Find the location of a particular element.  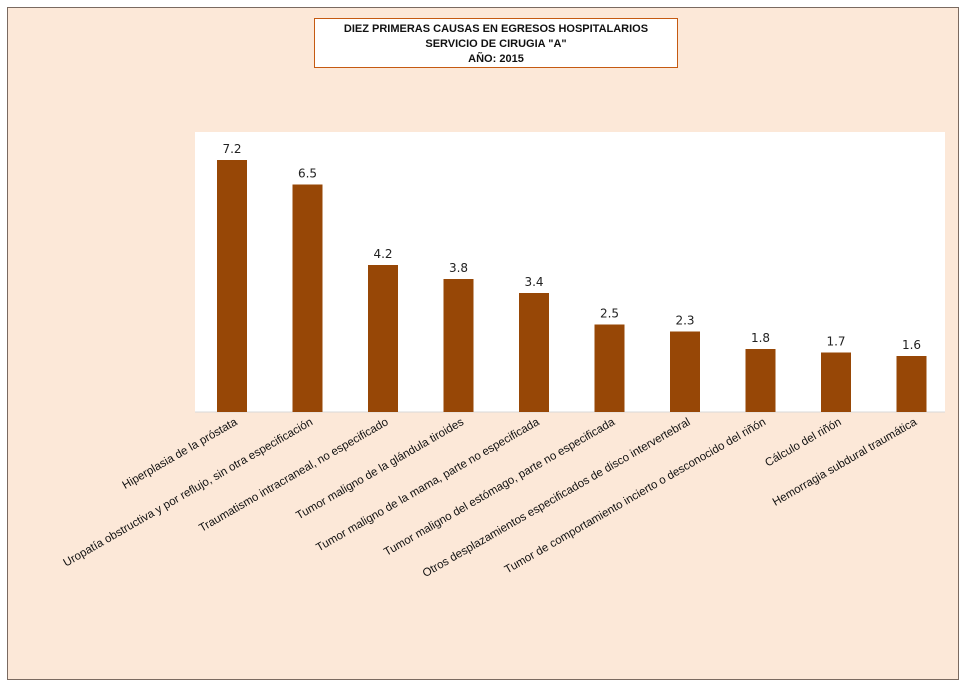

value-label-3: 4.2 is located at coordinates (382, 254).